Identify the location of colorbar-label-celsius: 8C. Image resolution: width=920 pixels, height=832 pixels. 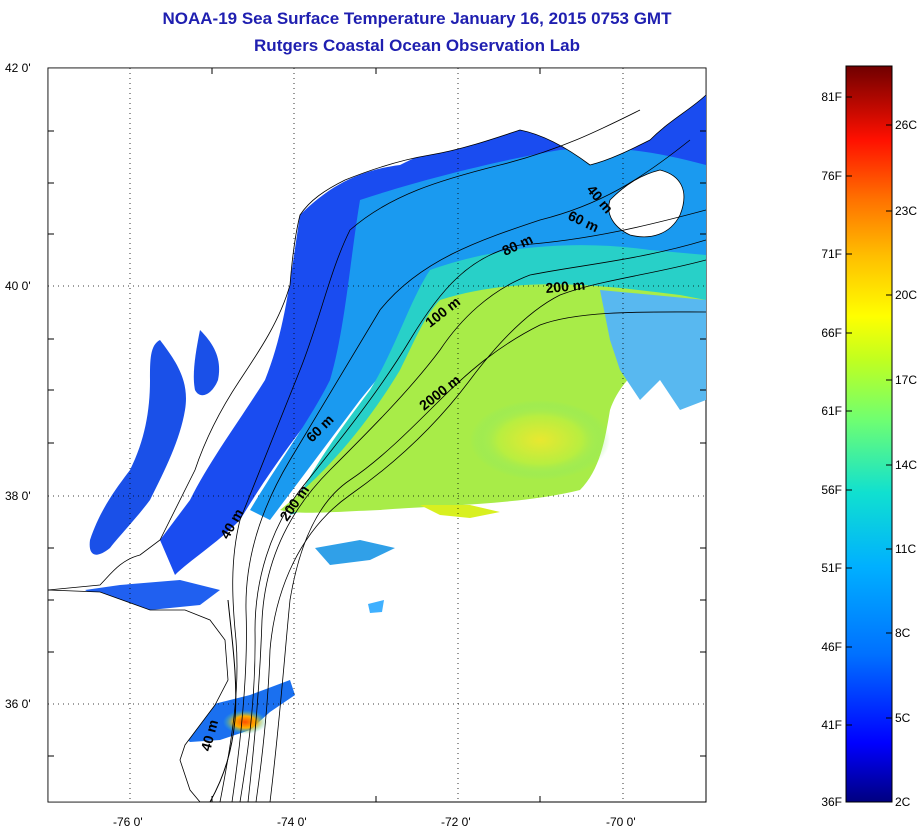
(903, 633).